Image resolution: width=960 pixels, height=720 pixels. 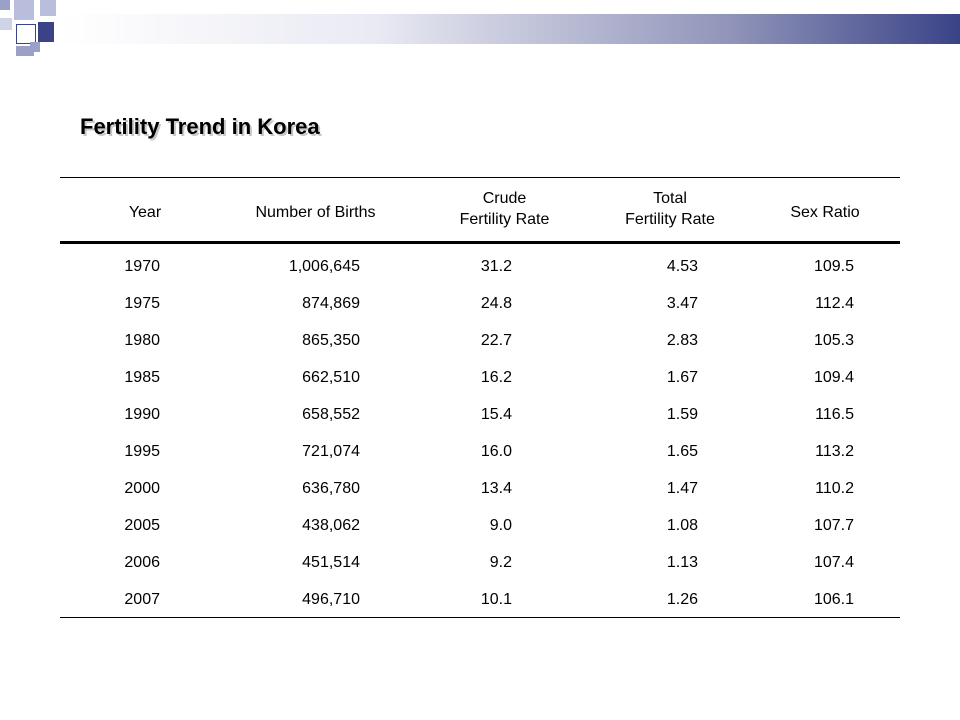 I want to click on cell-births: 636,780, so click(x=331, y=488).